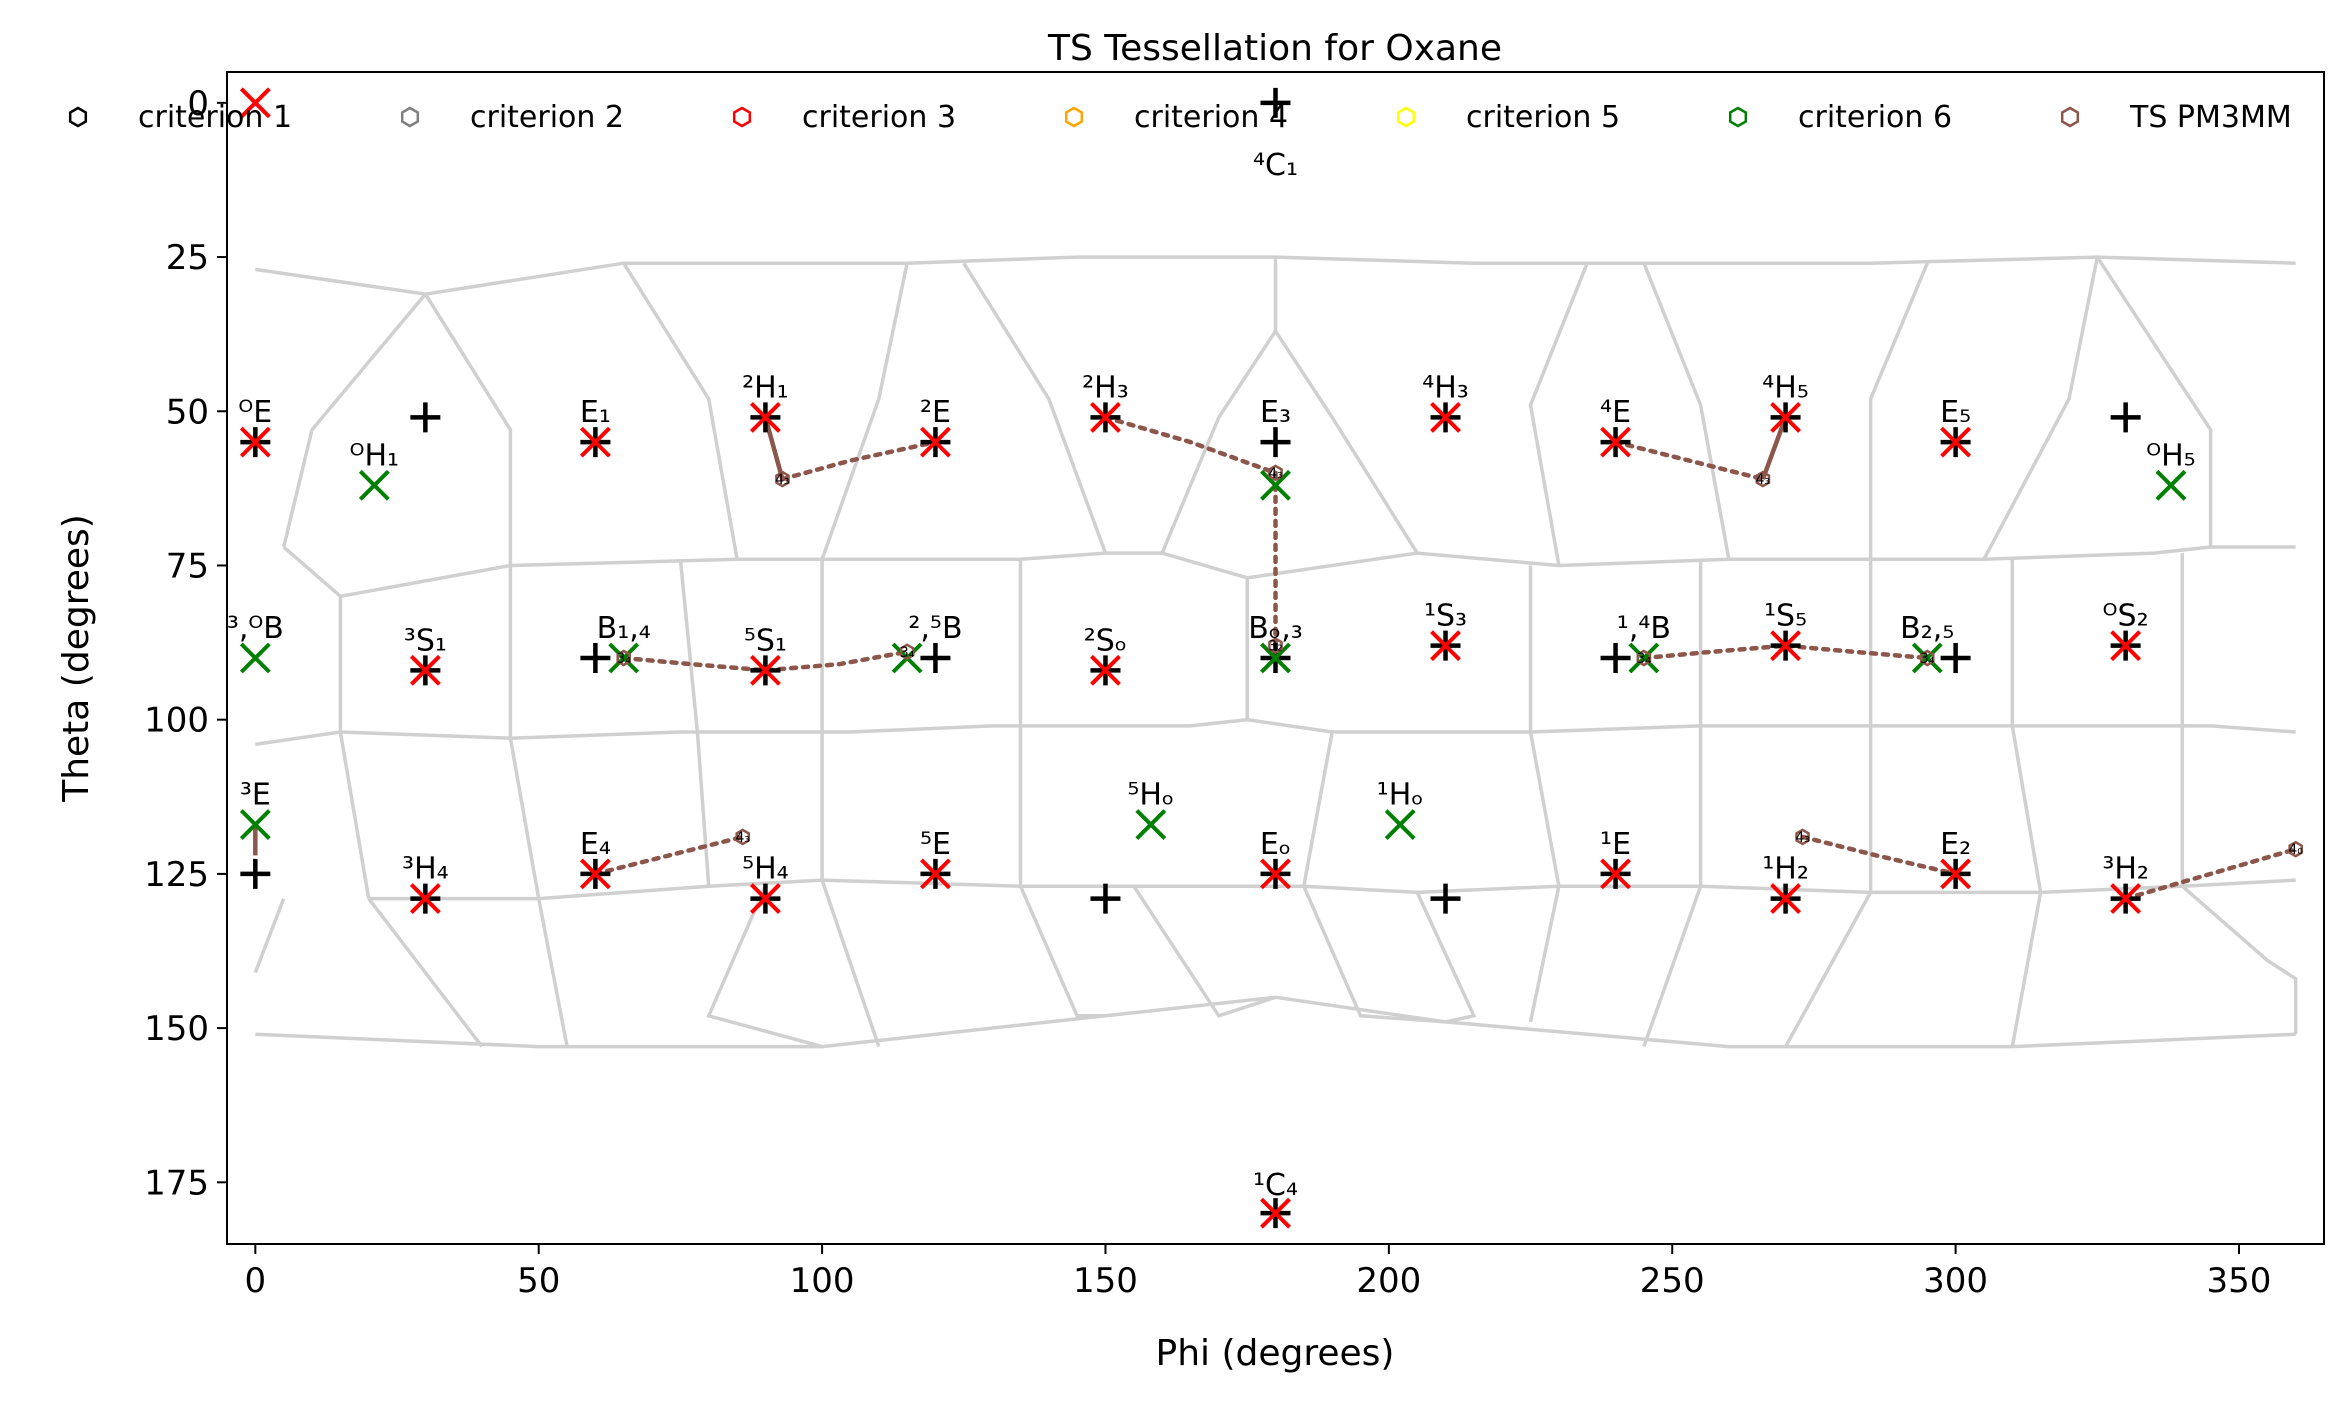 Image resolution: width=2351 pixels, height=1402 pixels. I want to click on point-label: ³H₂, so click(2125, 869).